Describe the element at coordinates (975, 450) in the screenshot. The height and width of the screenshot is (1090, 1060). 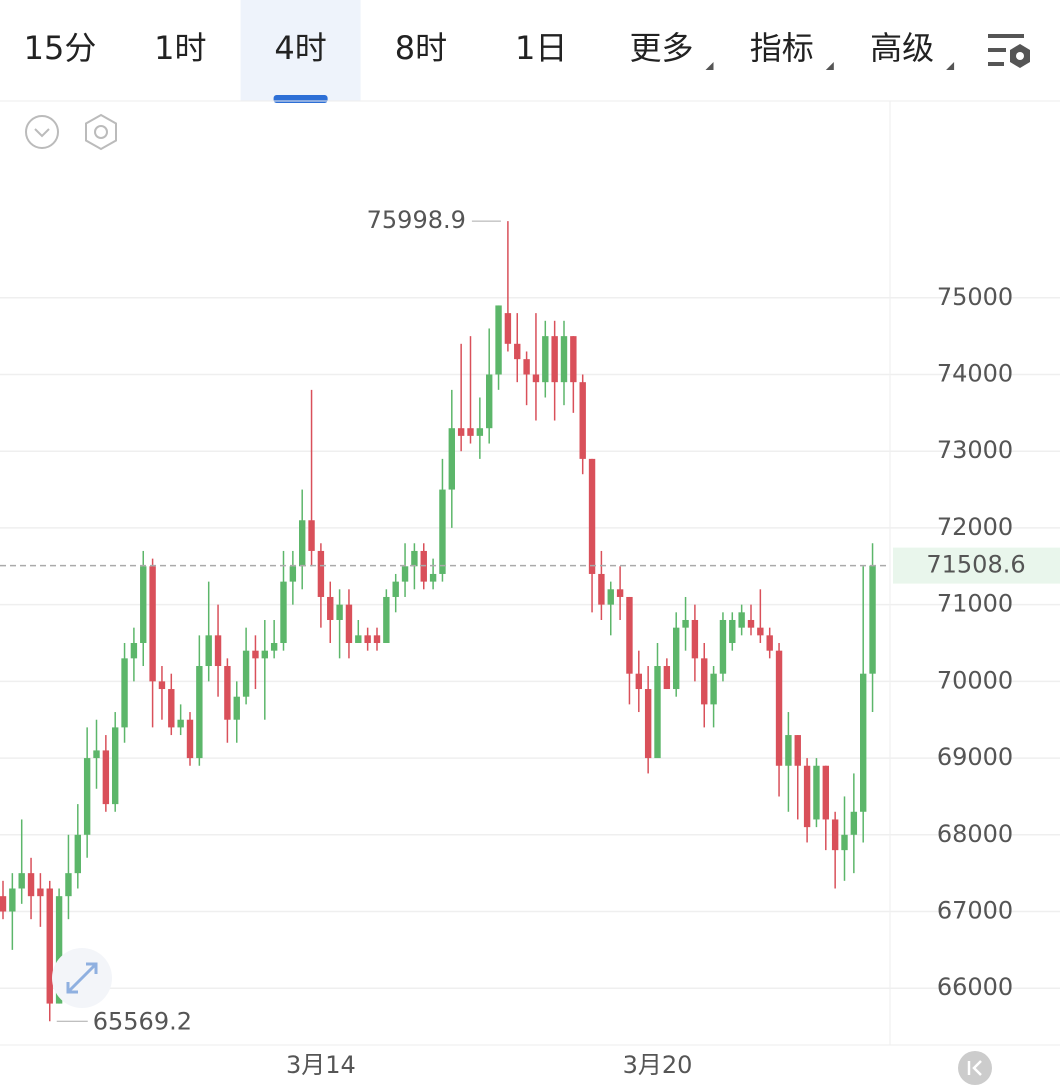
I see `y-tick-label: 73000` at that location.